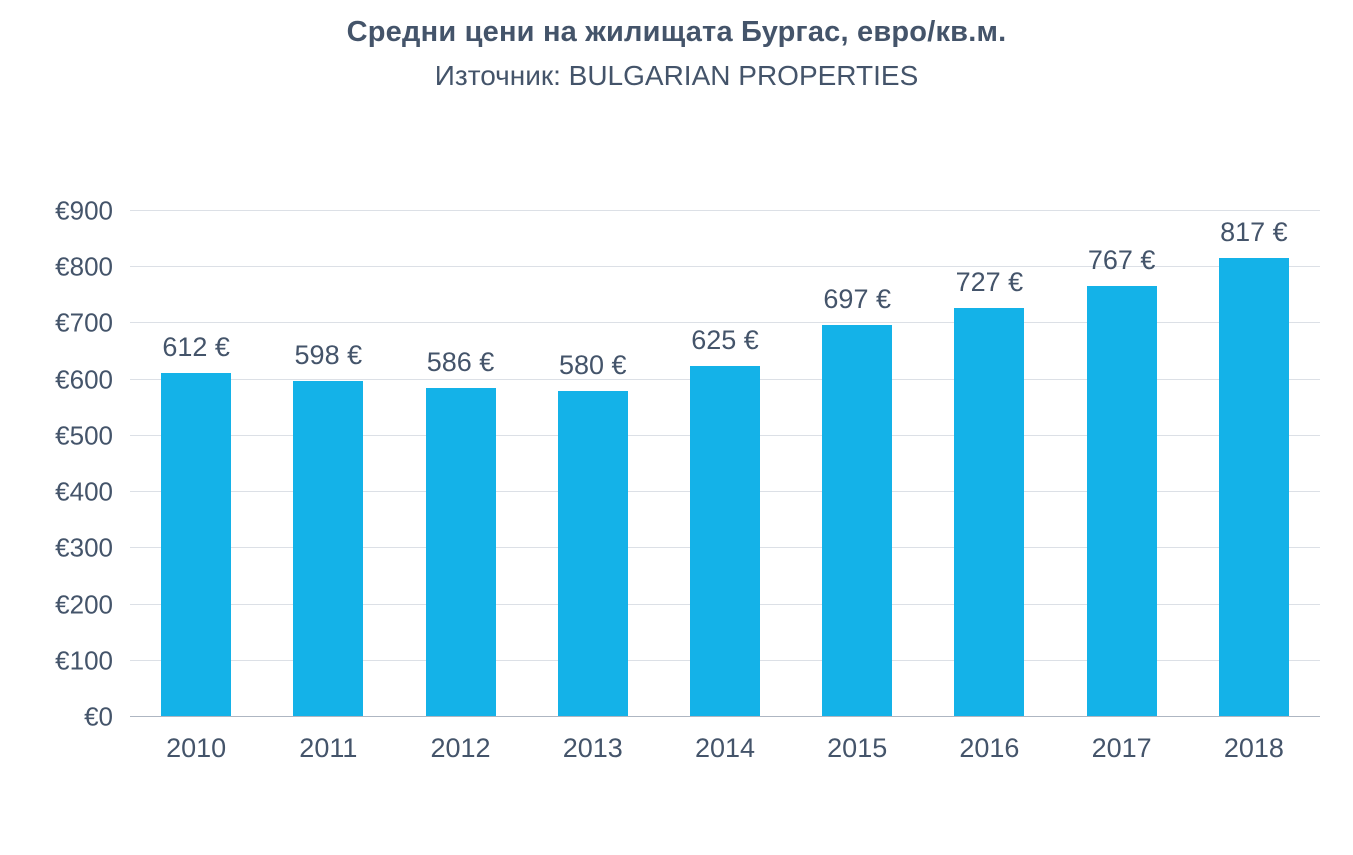 The image size is (1353, 855). I want to click on x-axis-tick-label: 2012, so click(460, 748).